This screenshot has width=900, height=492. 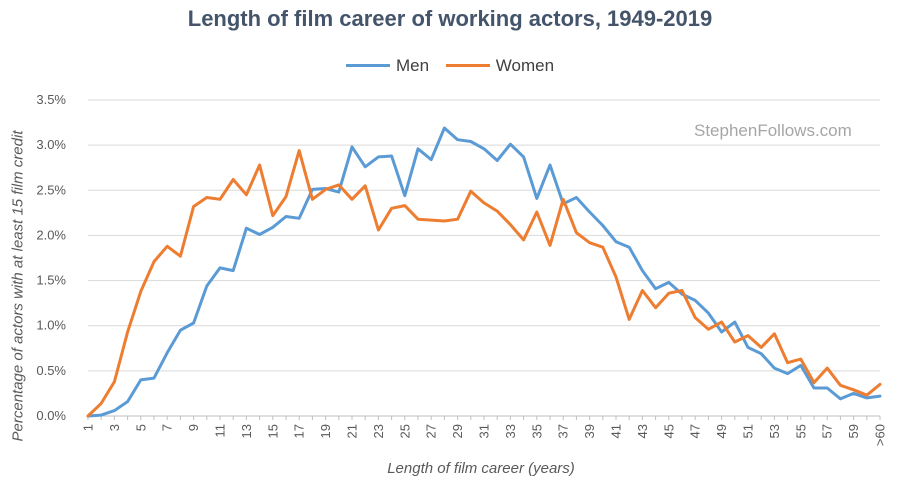 I want to click on x-tick-label: 59, so click(x=853, y=431).